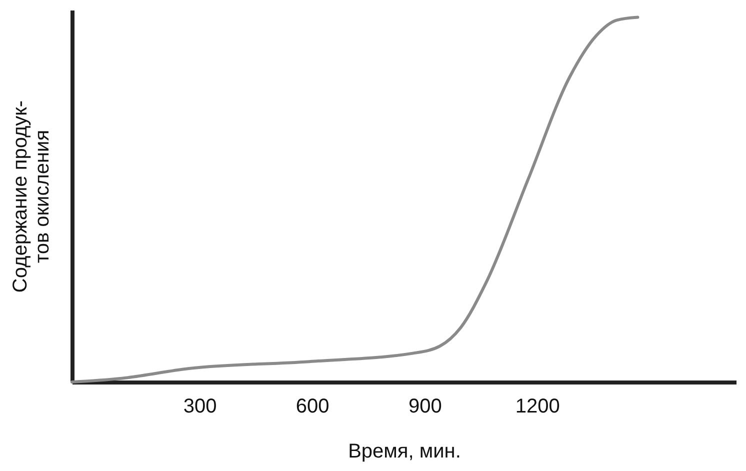  What do you see at coordinates (32, 196) in the screenshot?
I see `y-axis-title: Содержание продук- тов окисления` at bounding box center [32, 196].